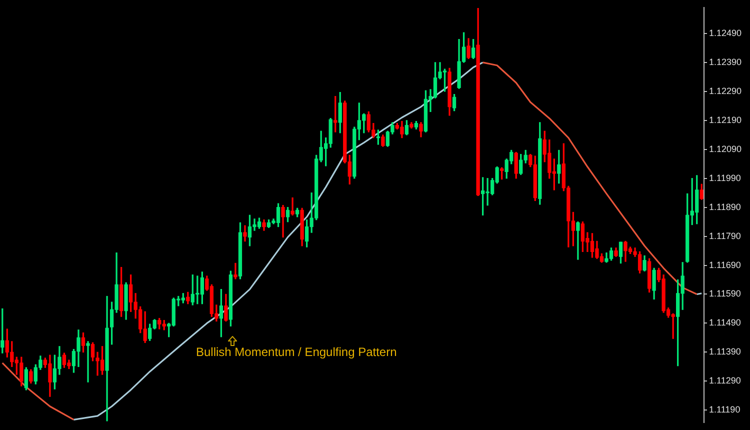 This screenshot has width=750, height=430. What do you see at coordinates (725, 323) in the screenshot?
I see `y-tick-label: 1.11490` at bounding box center [725, 323].